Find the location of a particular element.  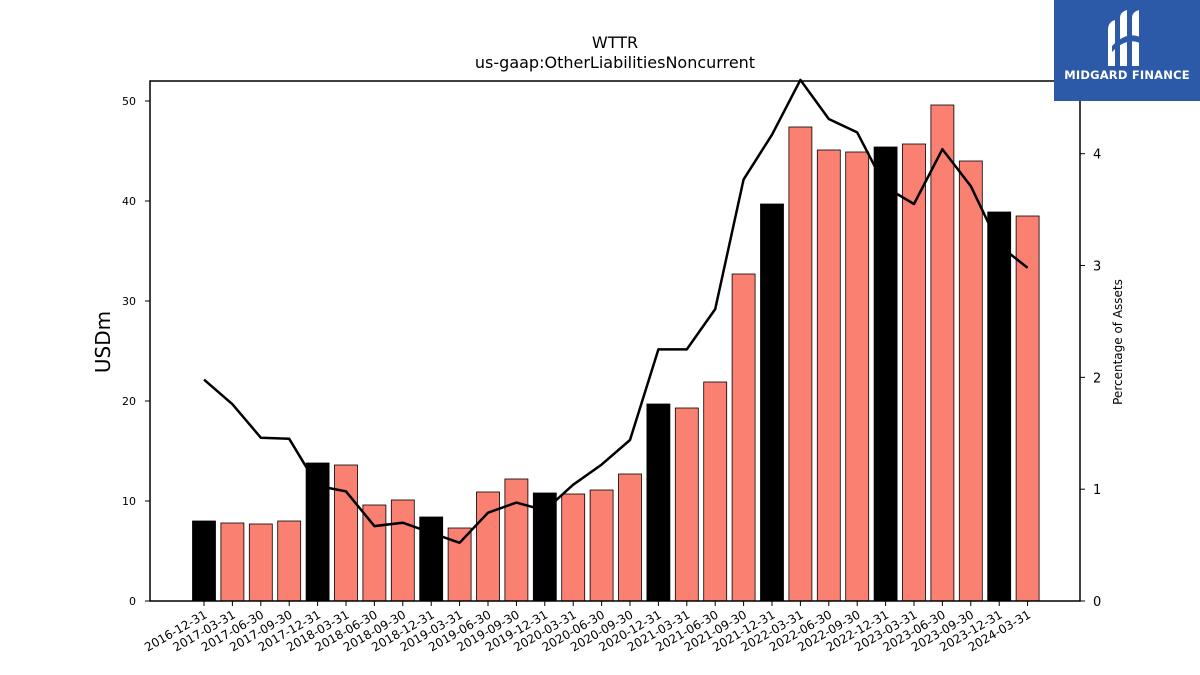

y-tick-label: 40 is located at coordinates (129, 201).